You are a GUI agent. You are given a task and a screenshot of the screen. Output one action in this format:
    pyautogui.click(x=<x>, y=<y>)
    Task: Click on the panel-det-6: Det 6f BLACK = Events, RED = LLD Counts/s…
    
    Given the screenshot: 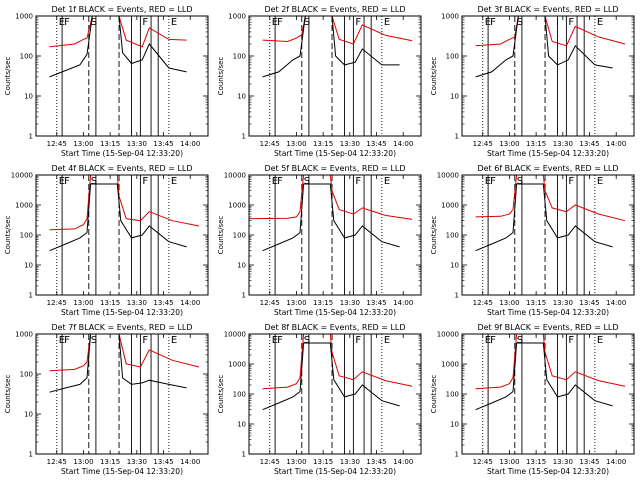 What is the action you would take?
    pyautogui.click(x=532, y=240)
    